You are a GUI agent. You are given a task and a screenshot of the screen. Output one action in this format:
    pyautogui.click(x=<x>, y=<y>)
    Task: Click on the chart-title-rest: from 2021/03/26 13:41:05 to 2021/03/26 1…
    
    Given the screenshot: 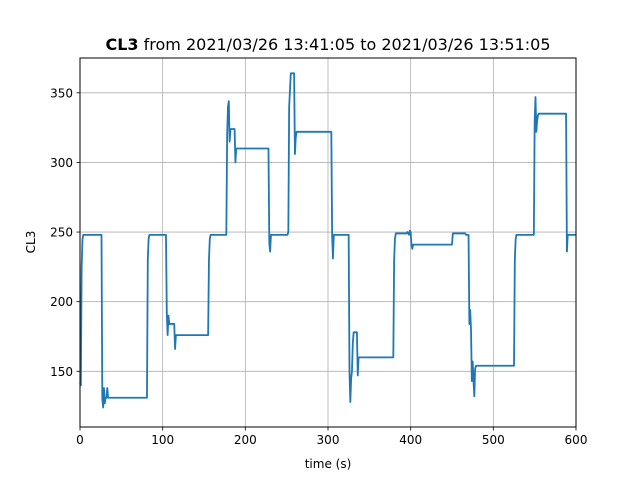 What is the action you would take?
    pyautogui.click(x=345, y=44)
    